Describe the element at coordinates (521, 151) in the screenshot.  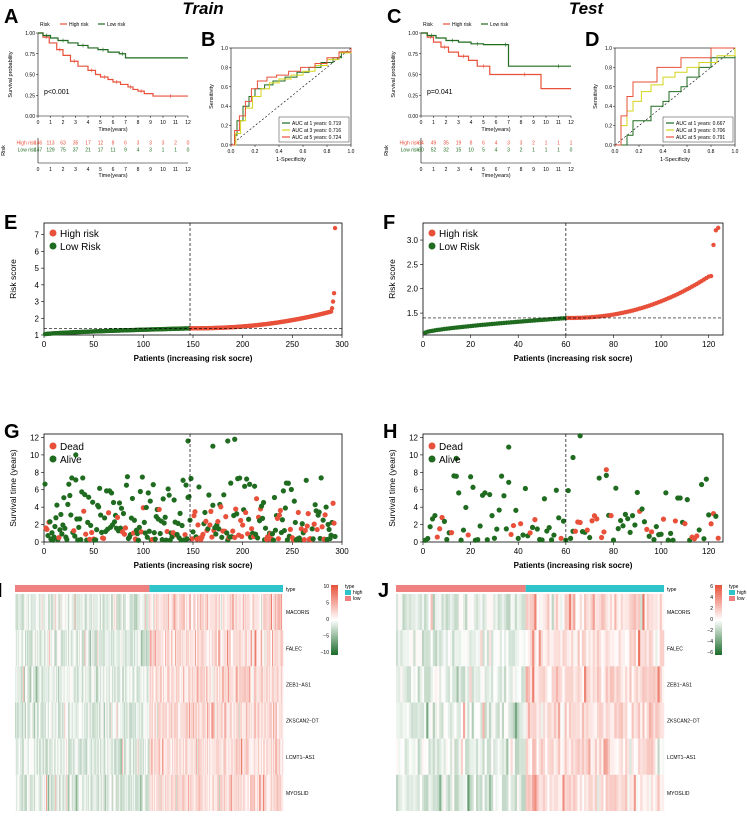
I see `risk-count: 2` at that location.